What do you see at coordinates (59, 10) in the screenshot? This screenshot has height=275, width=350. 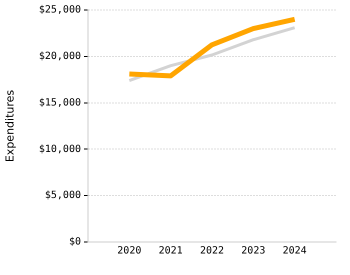 I see `y-tick-label: $25,000` at bounding box center [59, 10].